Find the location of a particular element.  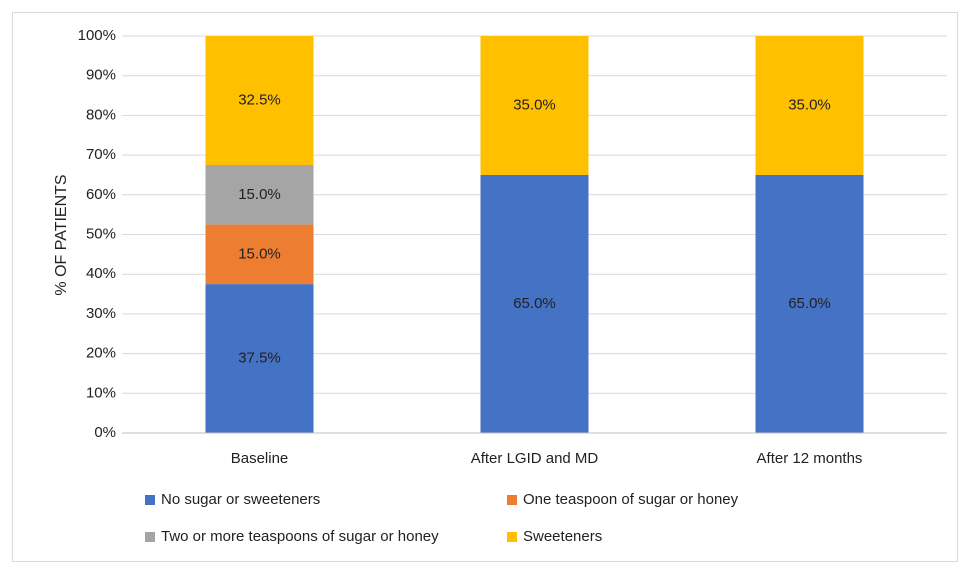

y-tick-label: 20% is located at coordinates (101, 353).